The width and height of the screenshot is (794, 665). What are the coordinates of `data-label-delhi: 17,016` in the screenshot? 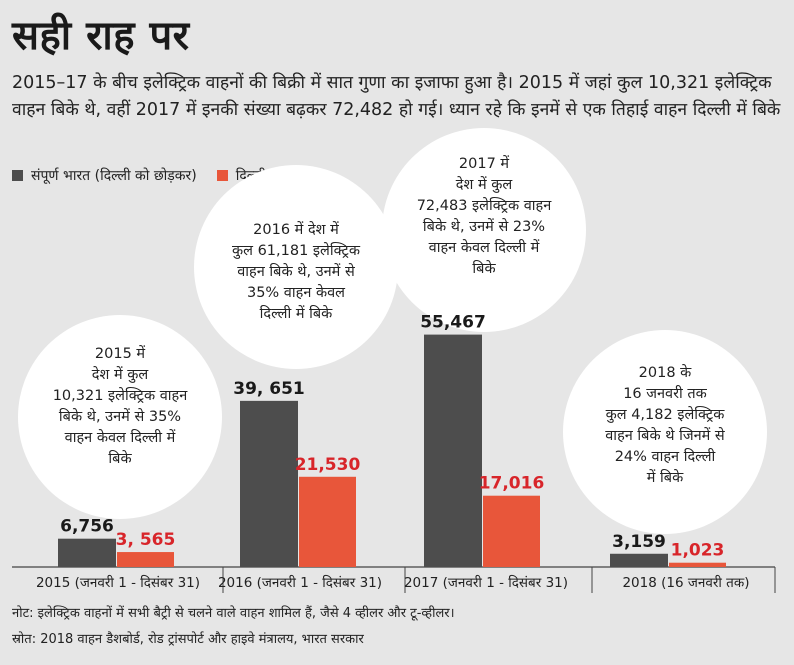 It's located at (512, 484).